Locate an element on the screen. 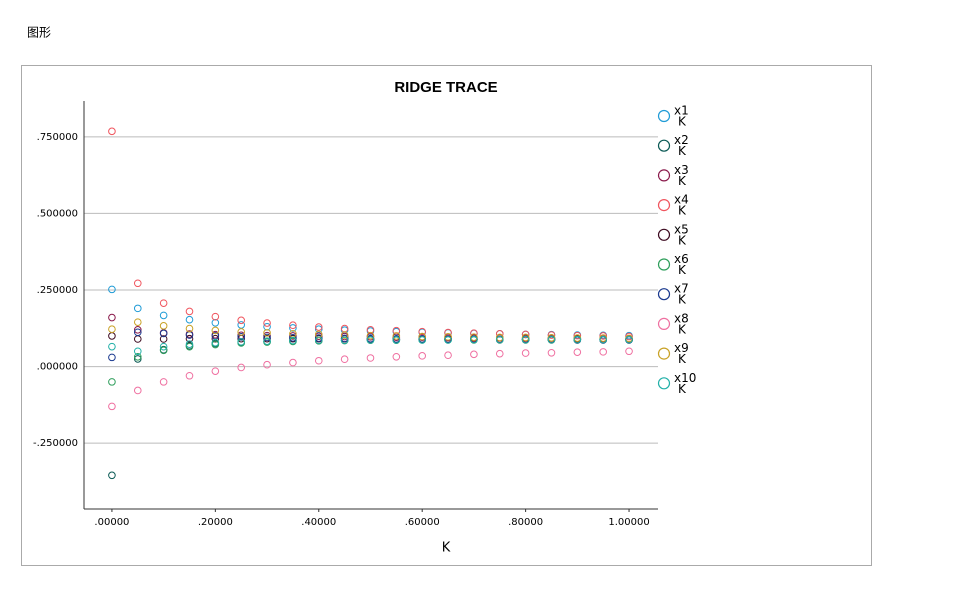  x-tick-label: 1.00000 is located at coordinates (628, 522).